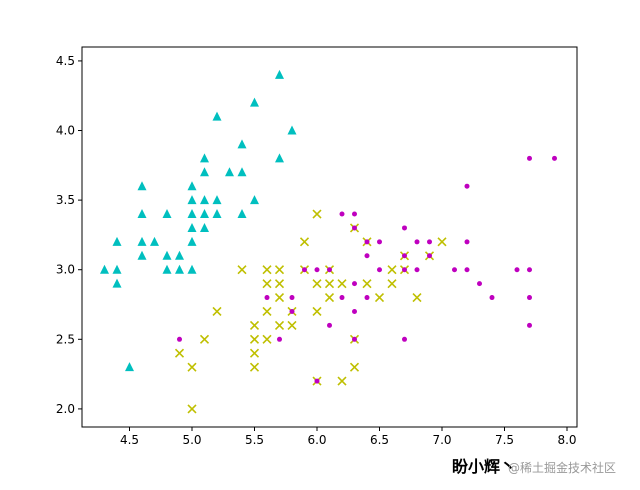 The height and width of the screenshot is (490, 640). Describe the element at coordinates (316, 440) in the screenshot. I see `x-tick-label: 6.0` at that location.